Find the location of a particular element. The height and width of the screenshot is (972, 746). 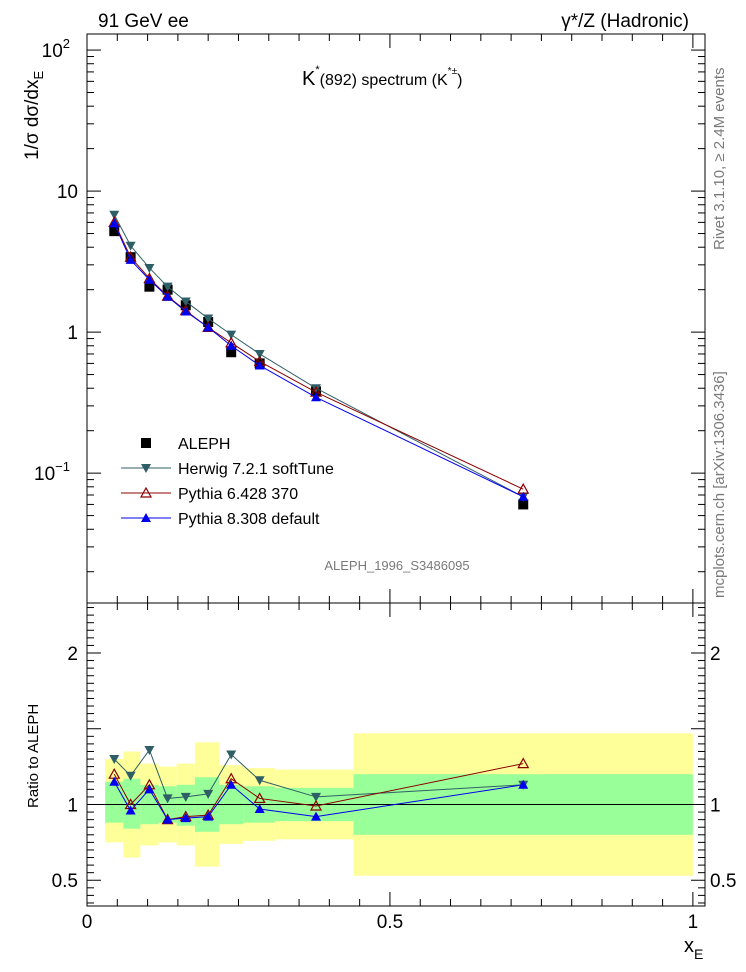

xtick-label: 0 is located at coordinates (87, 922).